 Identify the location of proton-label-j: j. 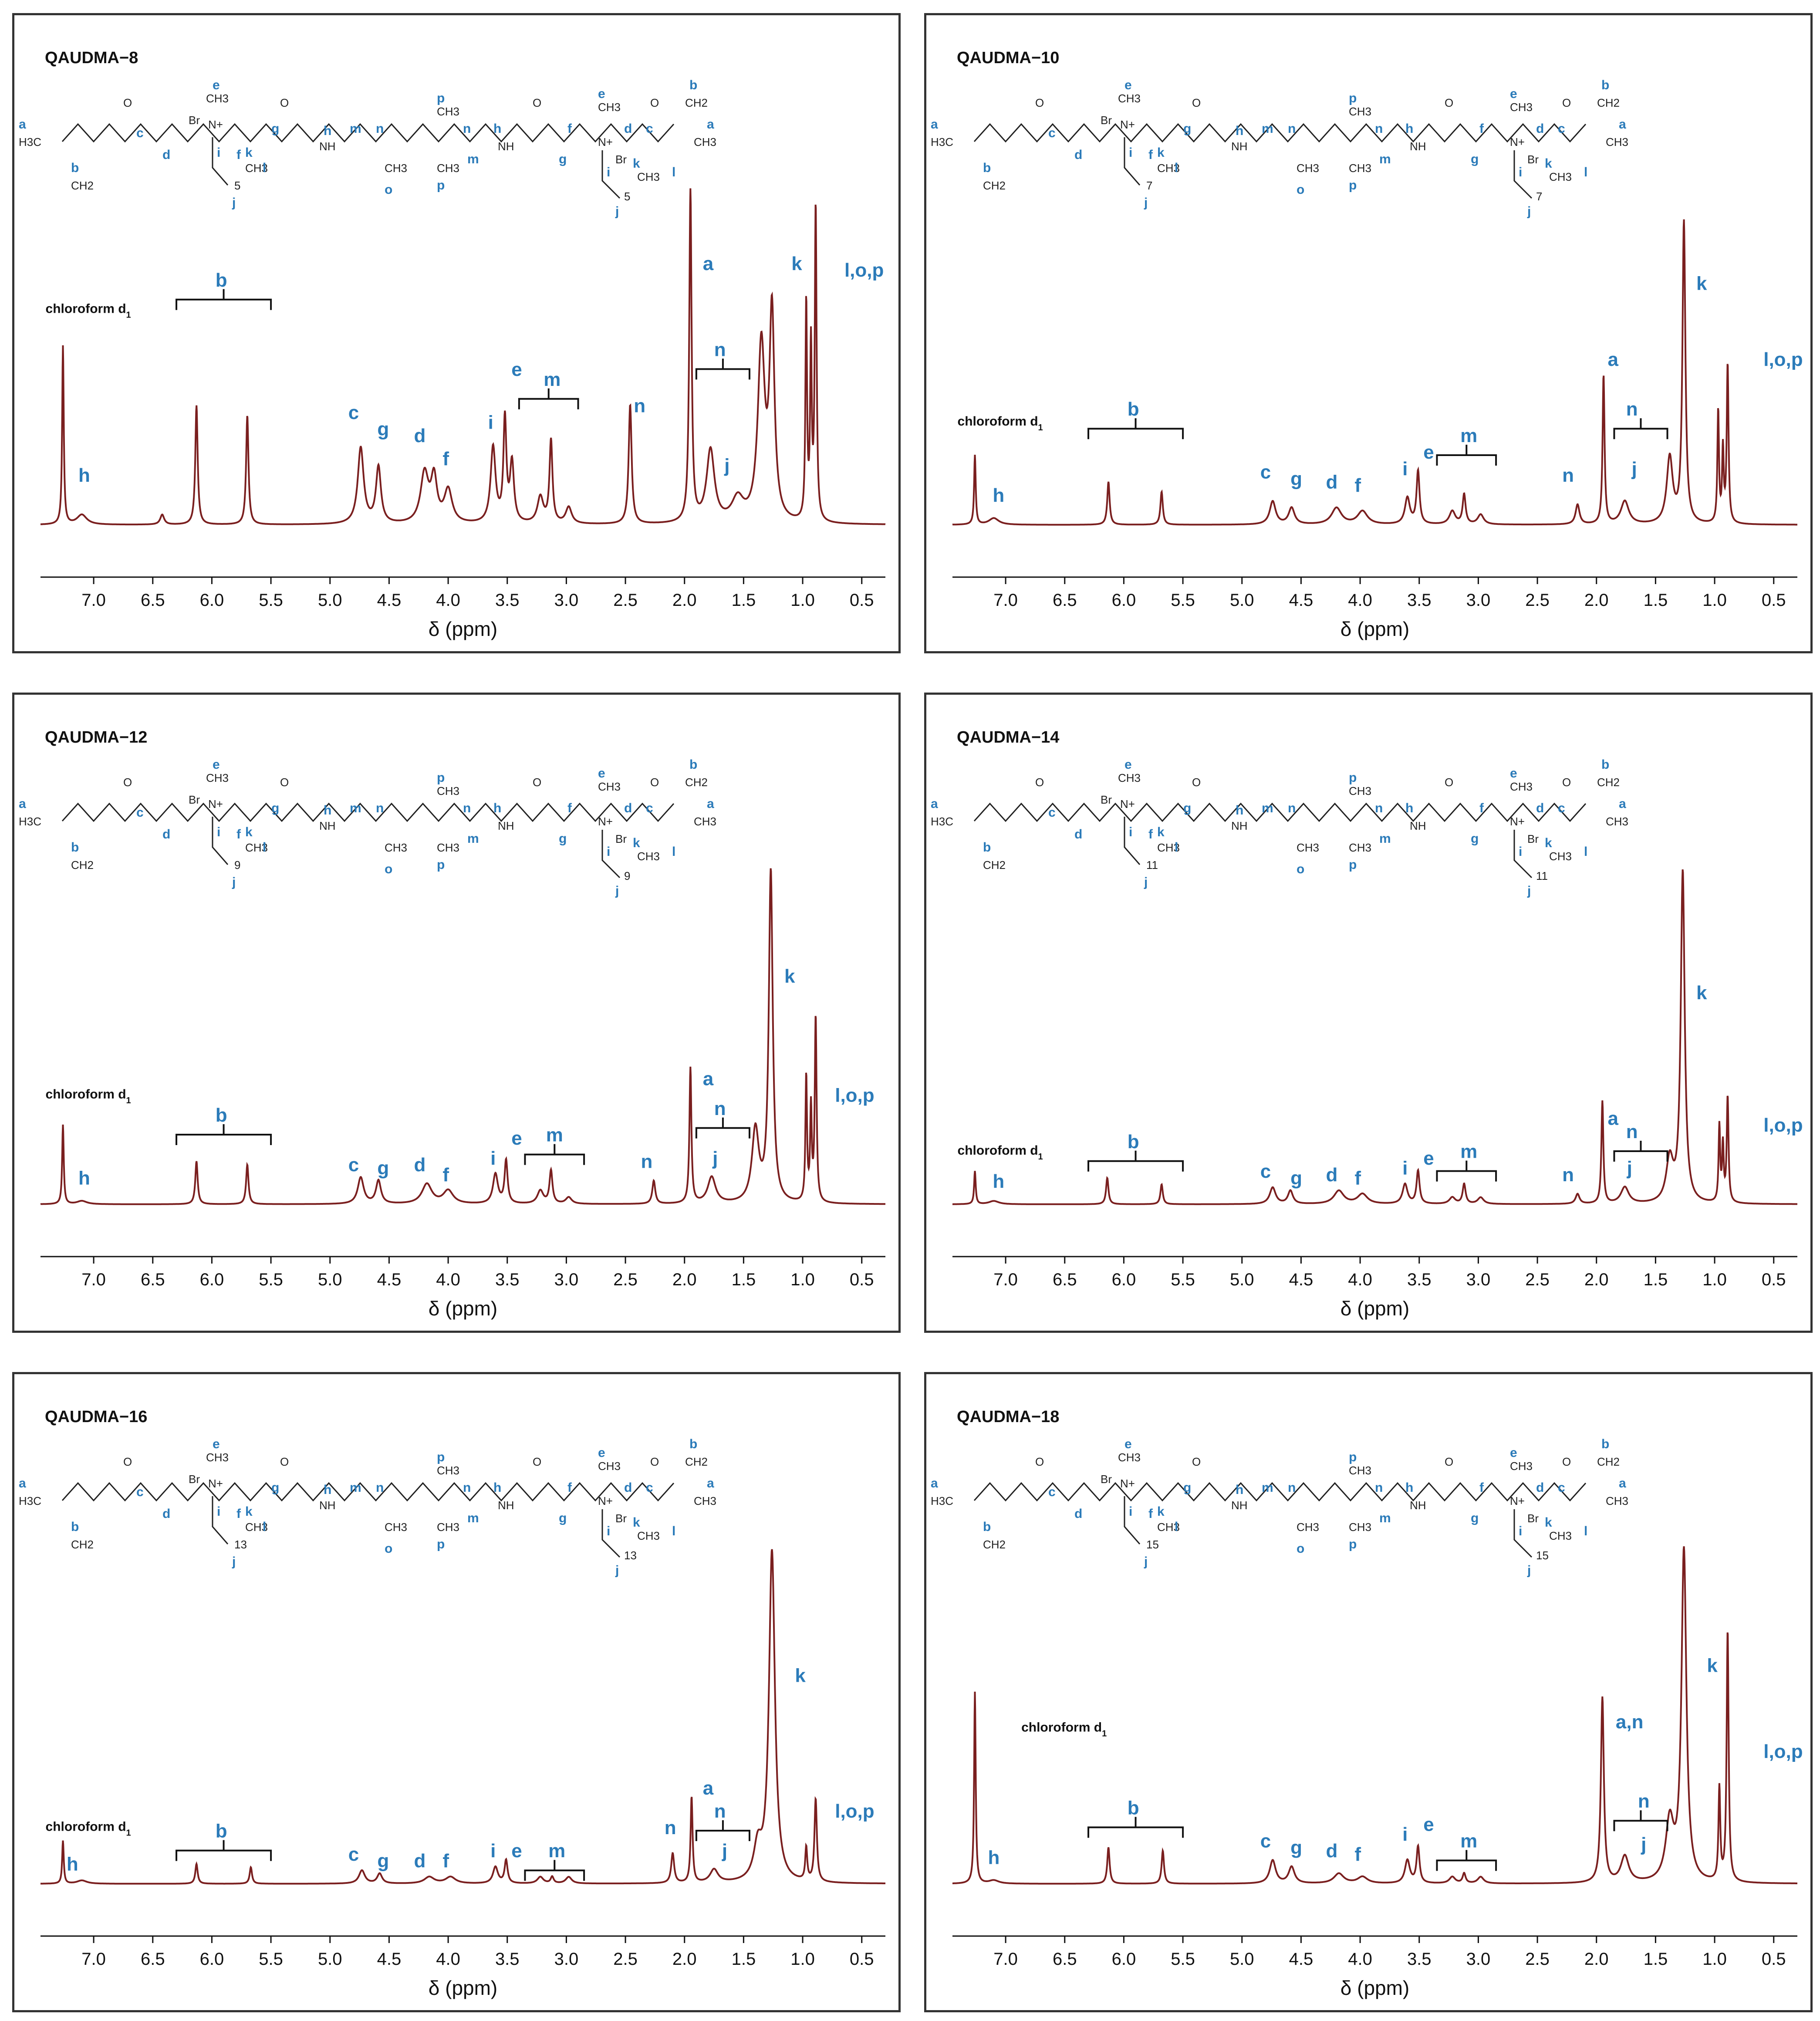
(234, 1562).